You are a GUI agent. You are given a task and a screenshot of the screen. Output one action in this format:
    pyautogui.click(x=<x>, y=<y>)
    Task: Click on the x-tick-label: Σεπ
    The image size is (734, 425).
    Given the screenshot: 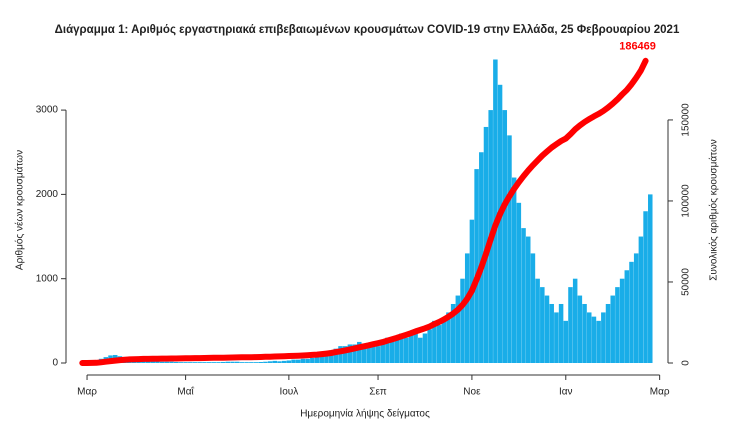 What is the action you would take?
    pyautogui.click(x=378, y=392)
    